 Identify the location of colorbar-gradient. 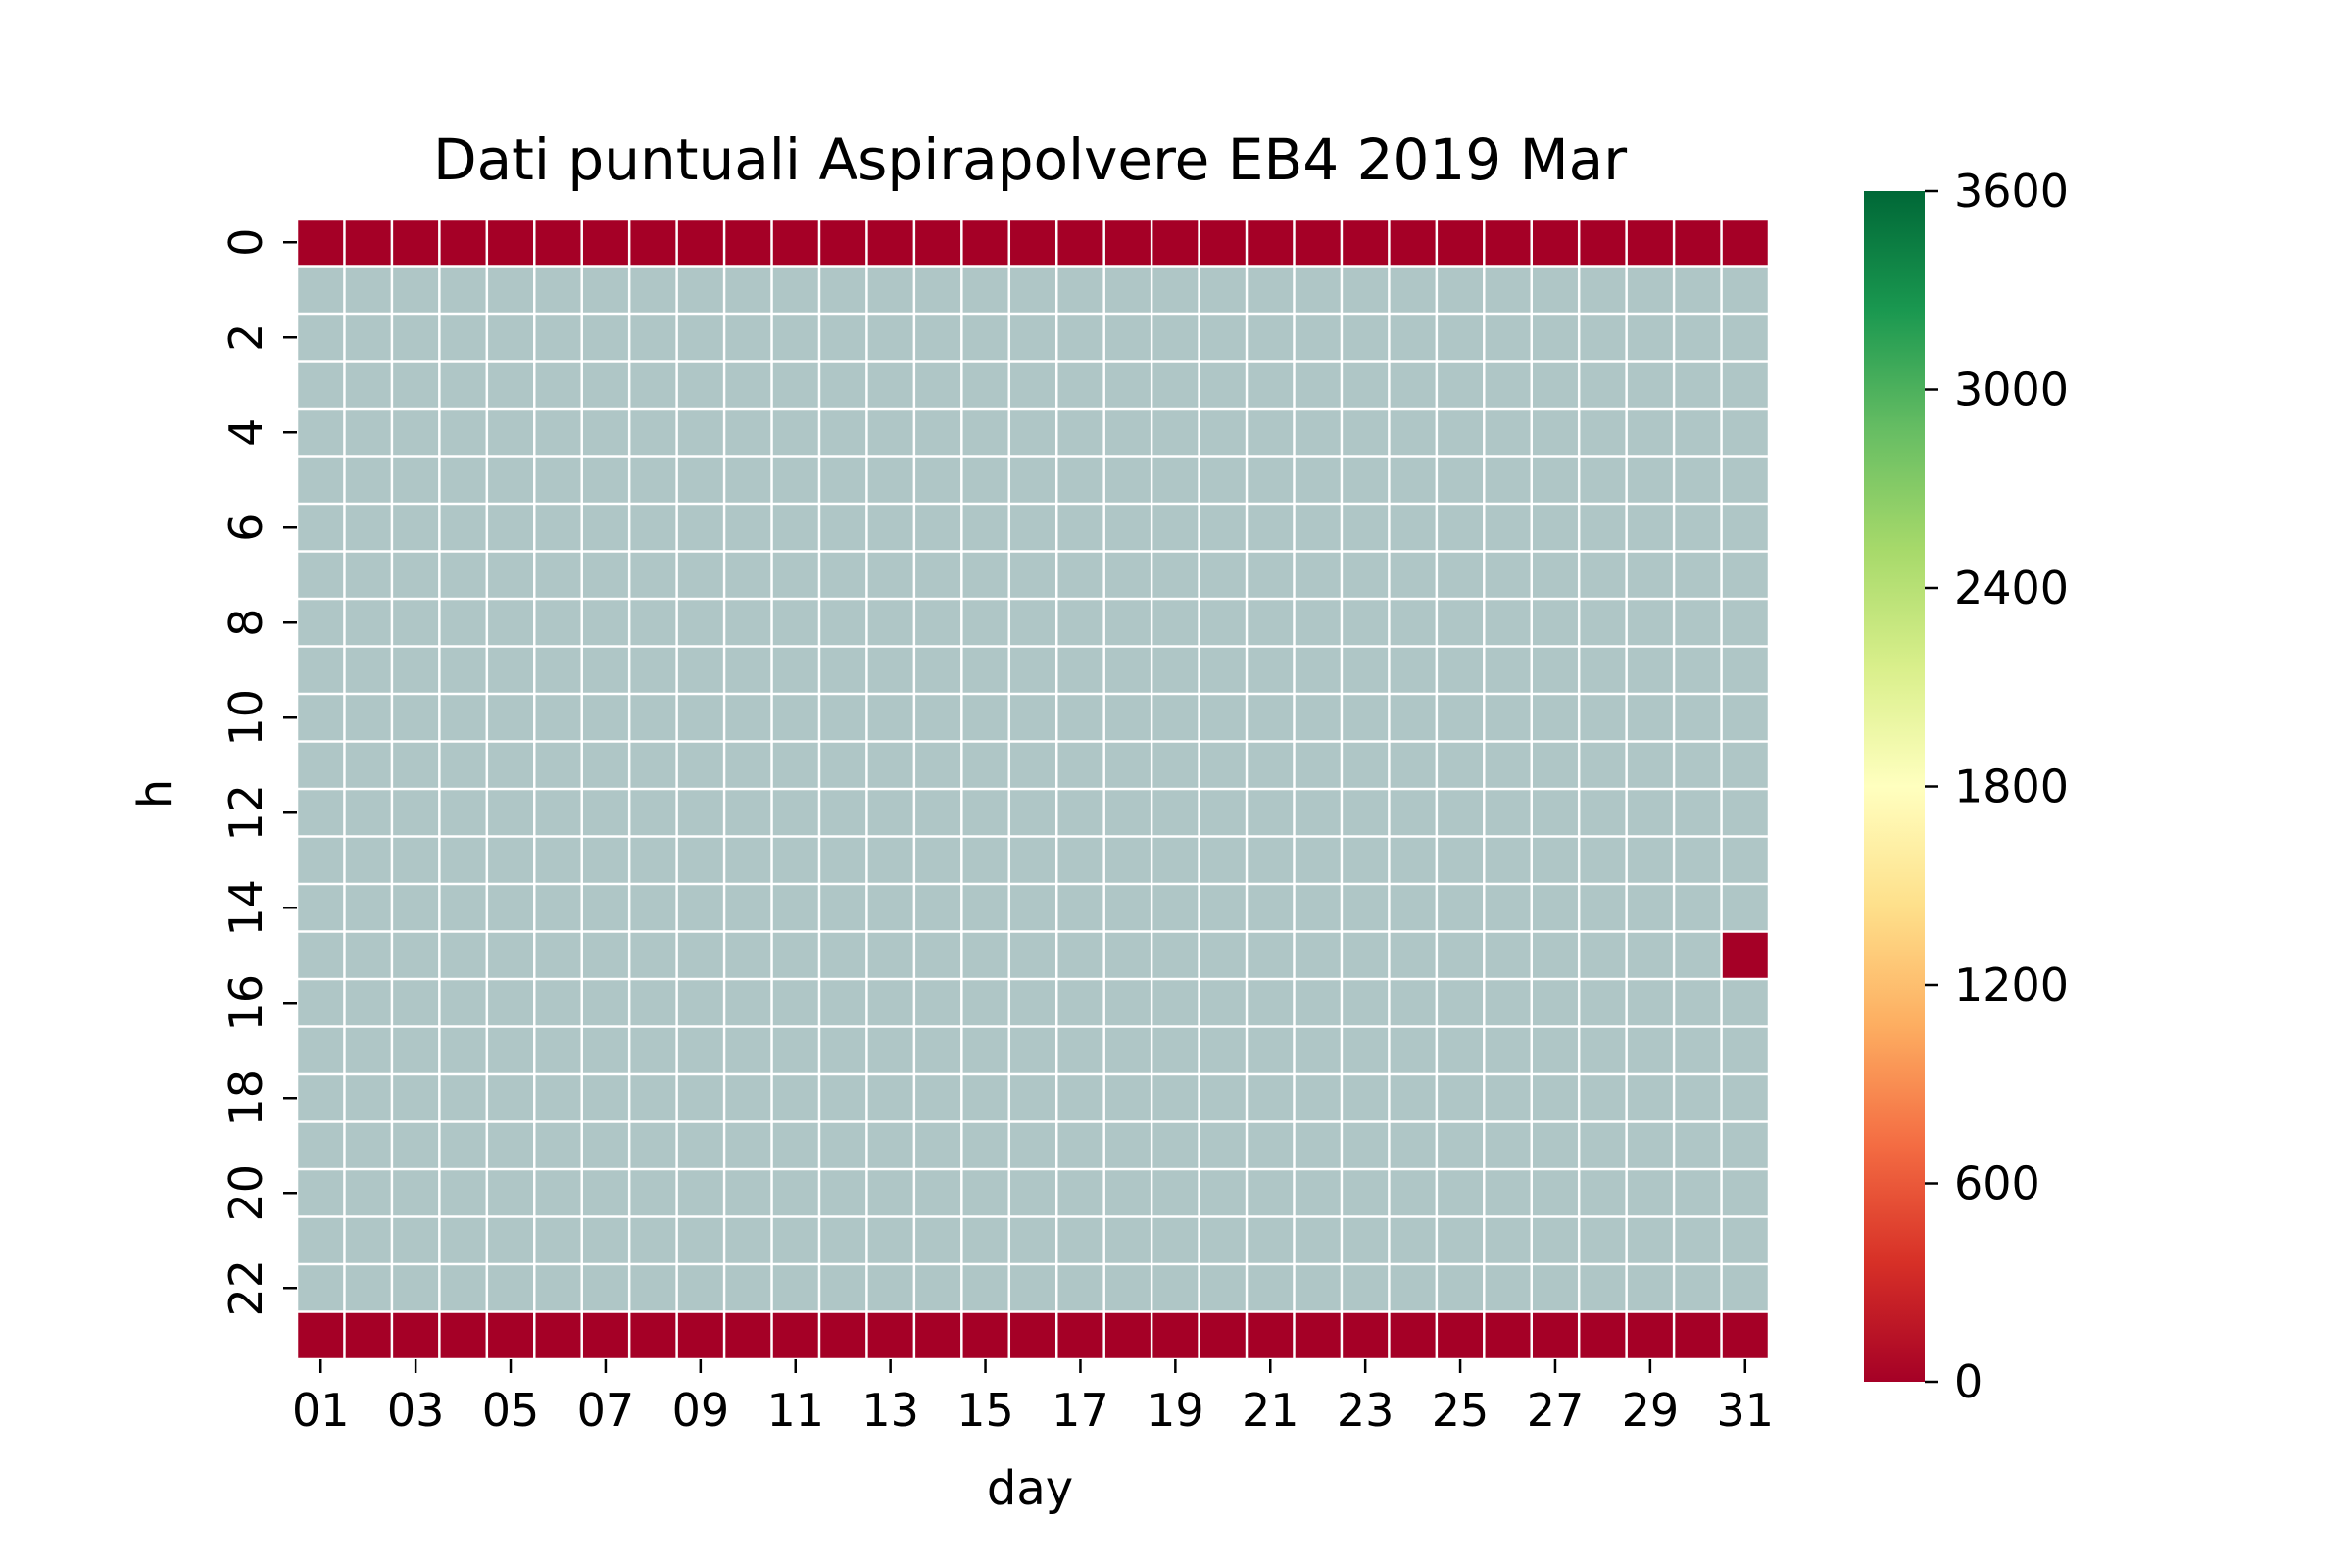
(1894, 786).